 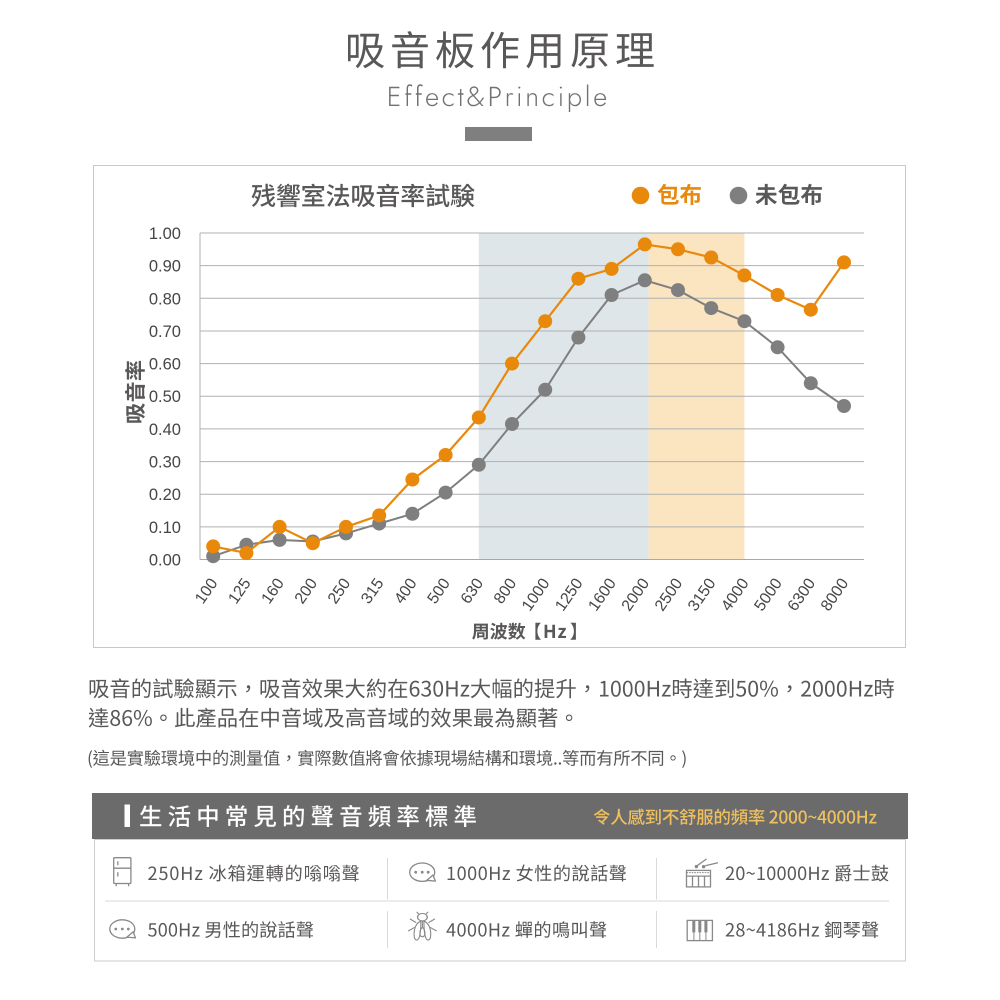 I want to click on svg-text: 8000, so click(x=835, y=594).